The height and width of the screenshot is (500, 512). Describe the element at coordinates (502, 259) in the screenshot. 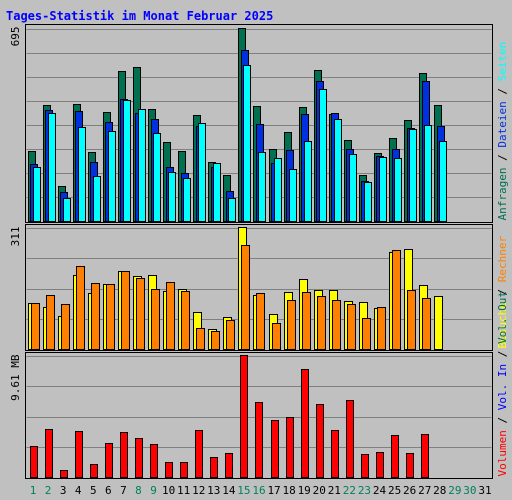

I see `legend-entry: Rechner` at that location.